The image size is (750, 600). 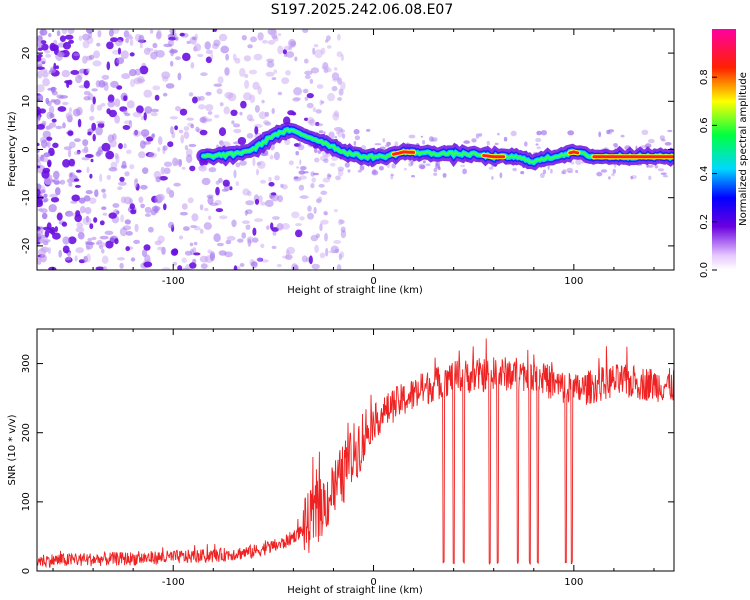 I want to click on spectrogram-ytick-label: 0, so click(x=26, y=149).